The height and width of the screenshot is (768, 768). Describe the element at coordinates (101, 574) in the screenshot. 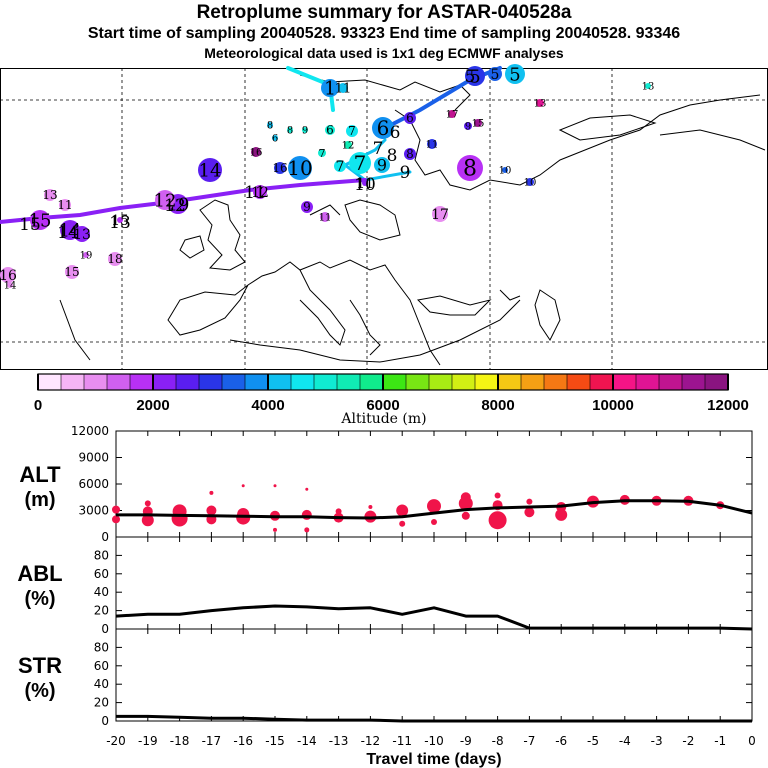

I see `y-tick-label: 60` at that location.